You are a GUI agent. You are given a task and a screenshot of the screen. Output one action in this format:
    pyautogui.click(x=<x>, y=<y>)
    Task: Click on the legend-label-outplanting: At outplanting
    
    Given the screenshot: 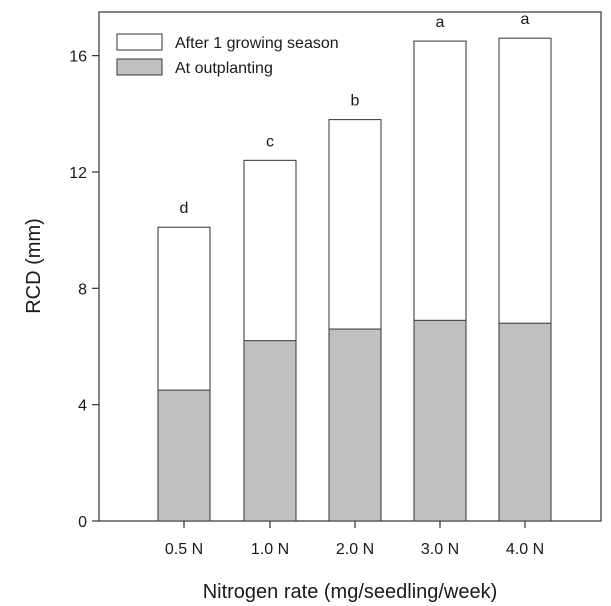 What is the action you would take?
    pyautogui.click(x=224, y=68)
    